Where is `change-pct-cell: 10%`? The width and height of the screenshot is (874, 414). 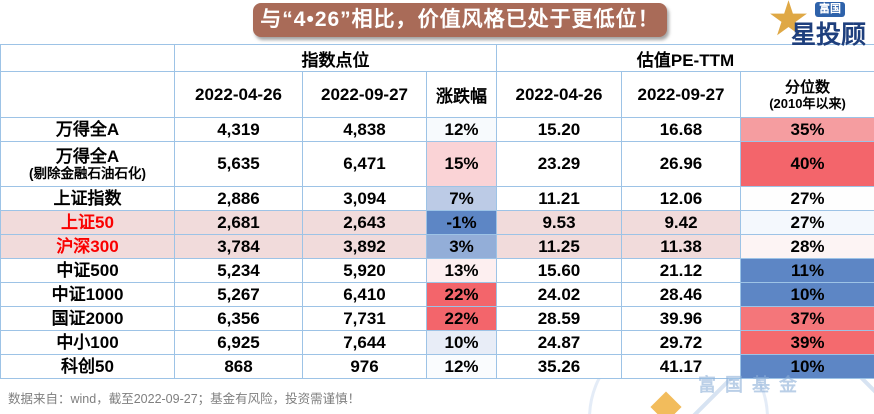
change-pct-cell: 10% is located at coordinates (461, 342).